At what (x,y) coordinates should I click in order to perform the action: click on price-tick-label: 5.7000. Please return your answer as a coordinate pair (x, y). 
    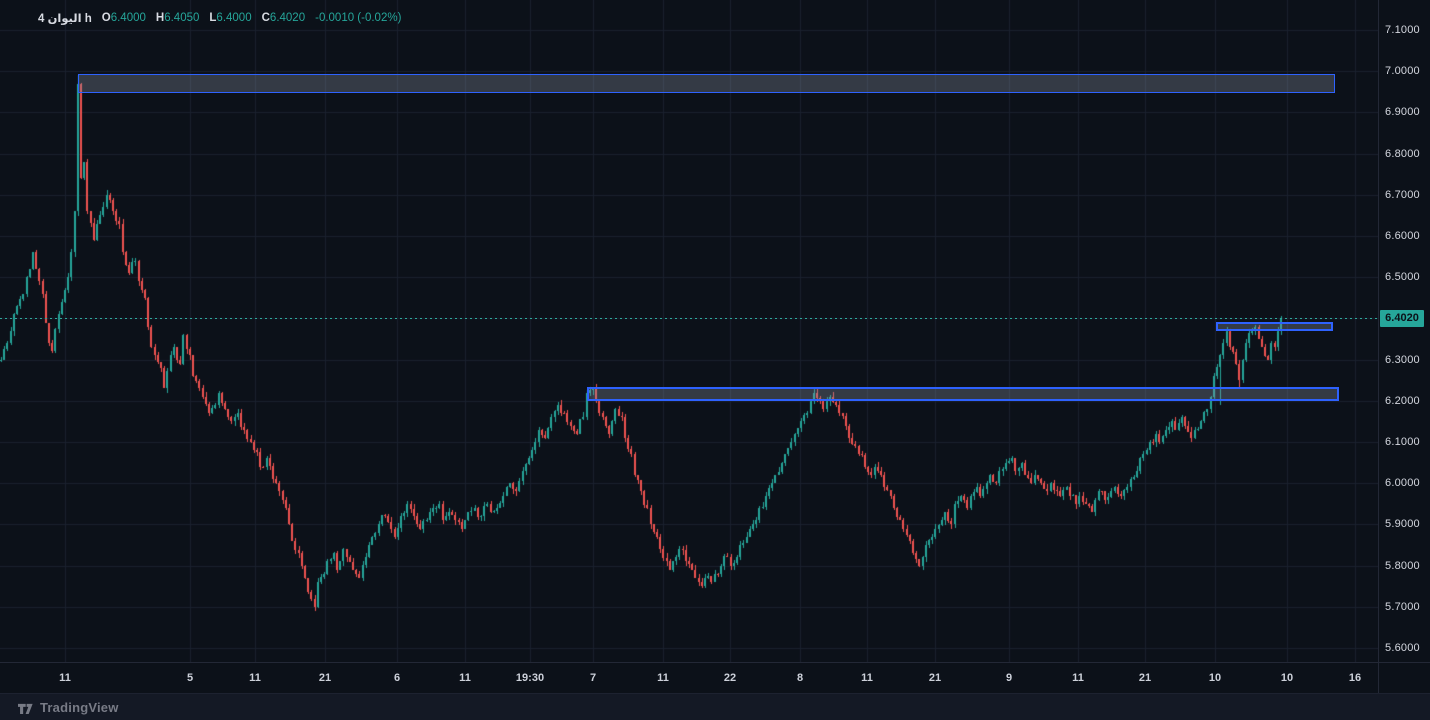
    Looking at the image, I should click on (1402, 606).